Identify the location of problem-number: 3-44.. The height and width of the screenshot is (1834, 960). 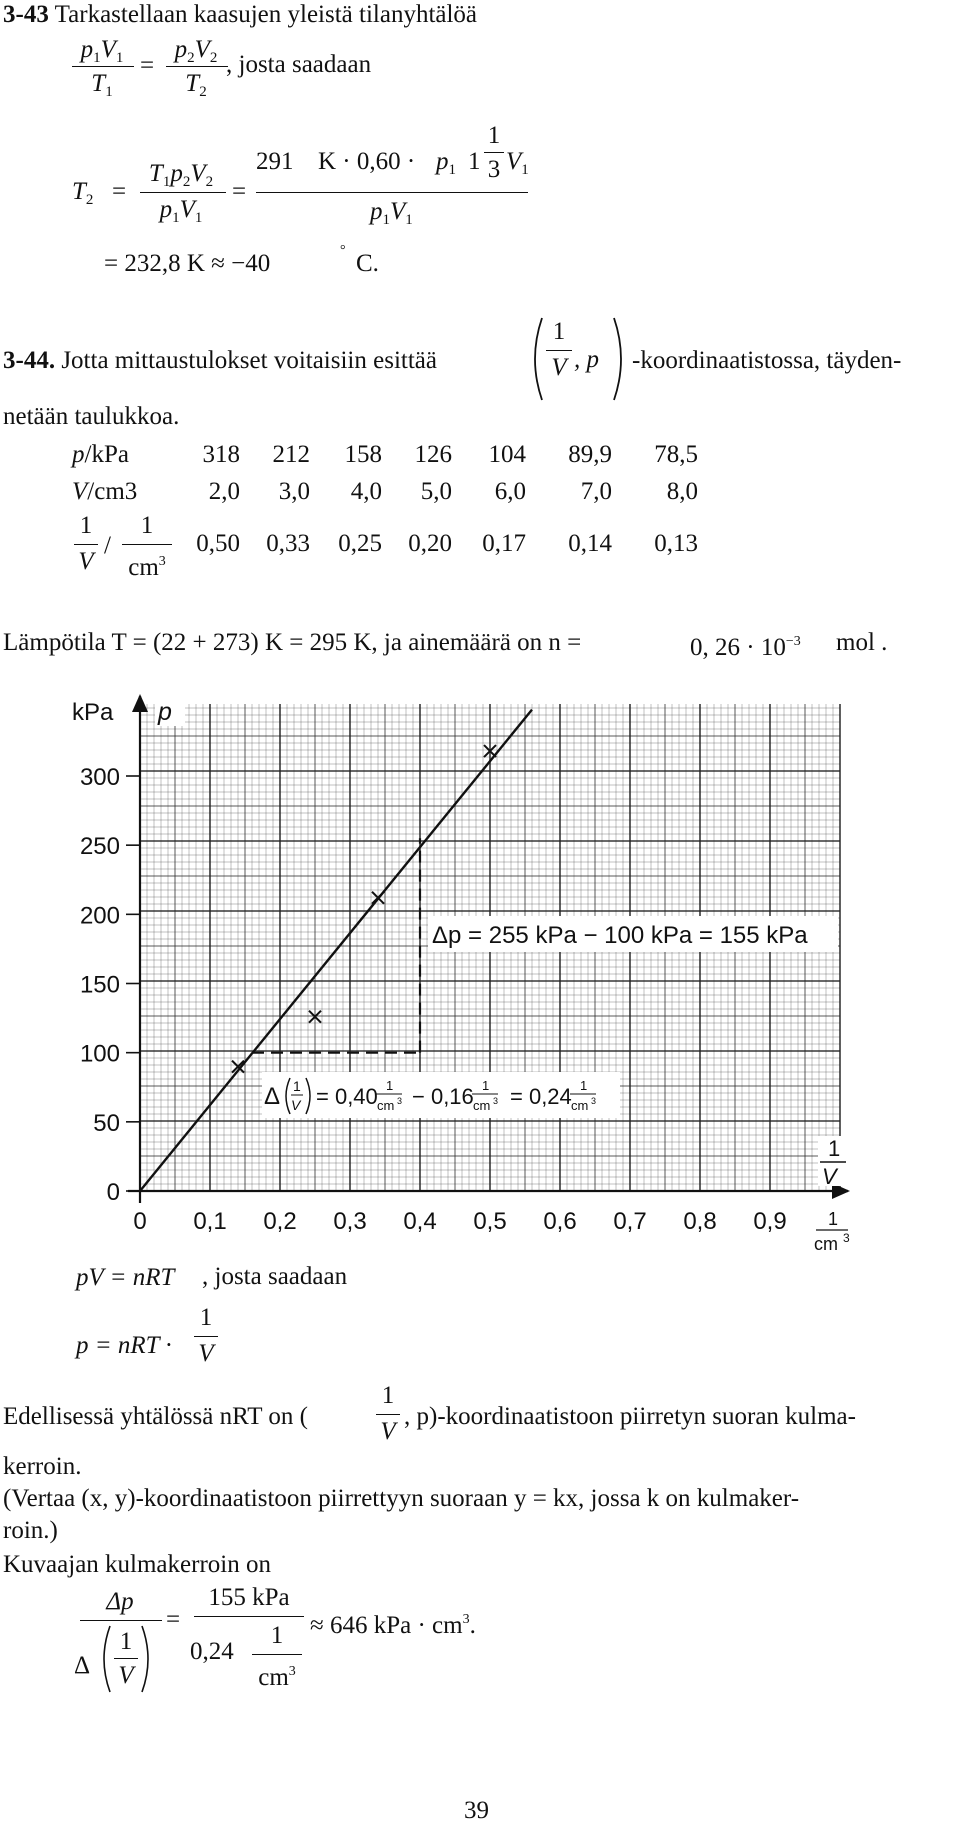
(29, 360).